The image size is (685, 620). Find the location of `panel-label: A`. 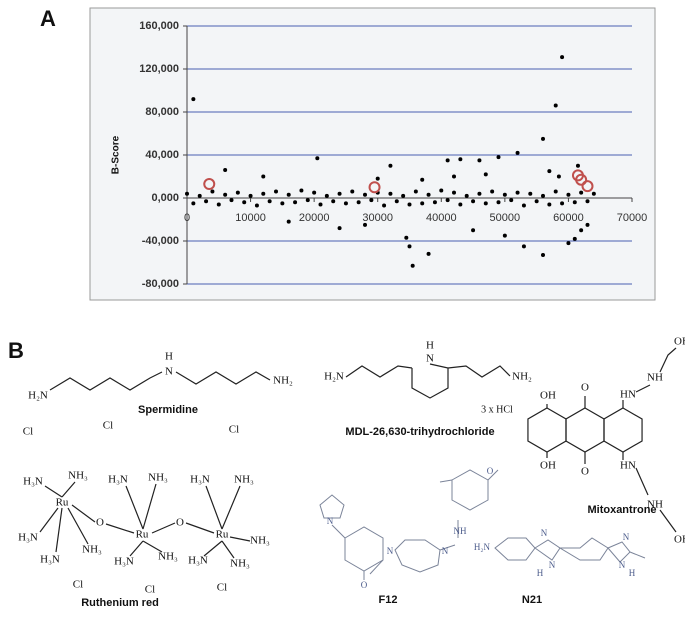

panel-label: A is located at coordinates (48, 18).